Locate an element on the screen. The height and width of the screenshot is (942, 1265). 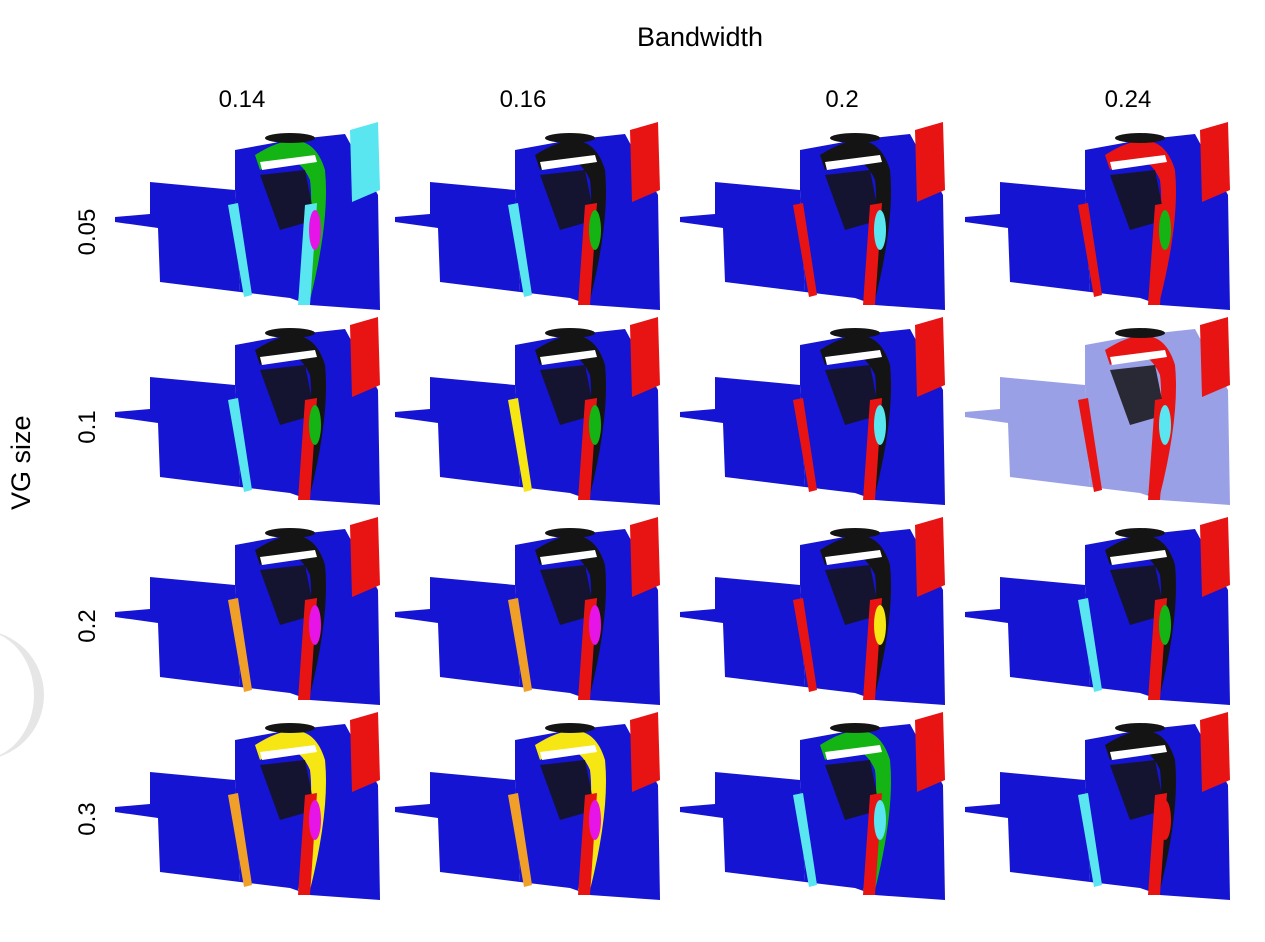
column-label: 0.14 is located at coordinates (242, 99).